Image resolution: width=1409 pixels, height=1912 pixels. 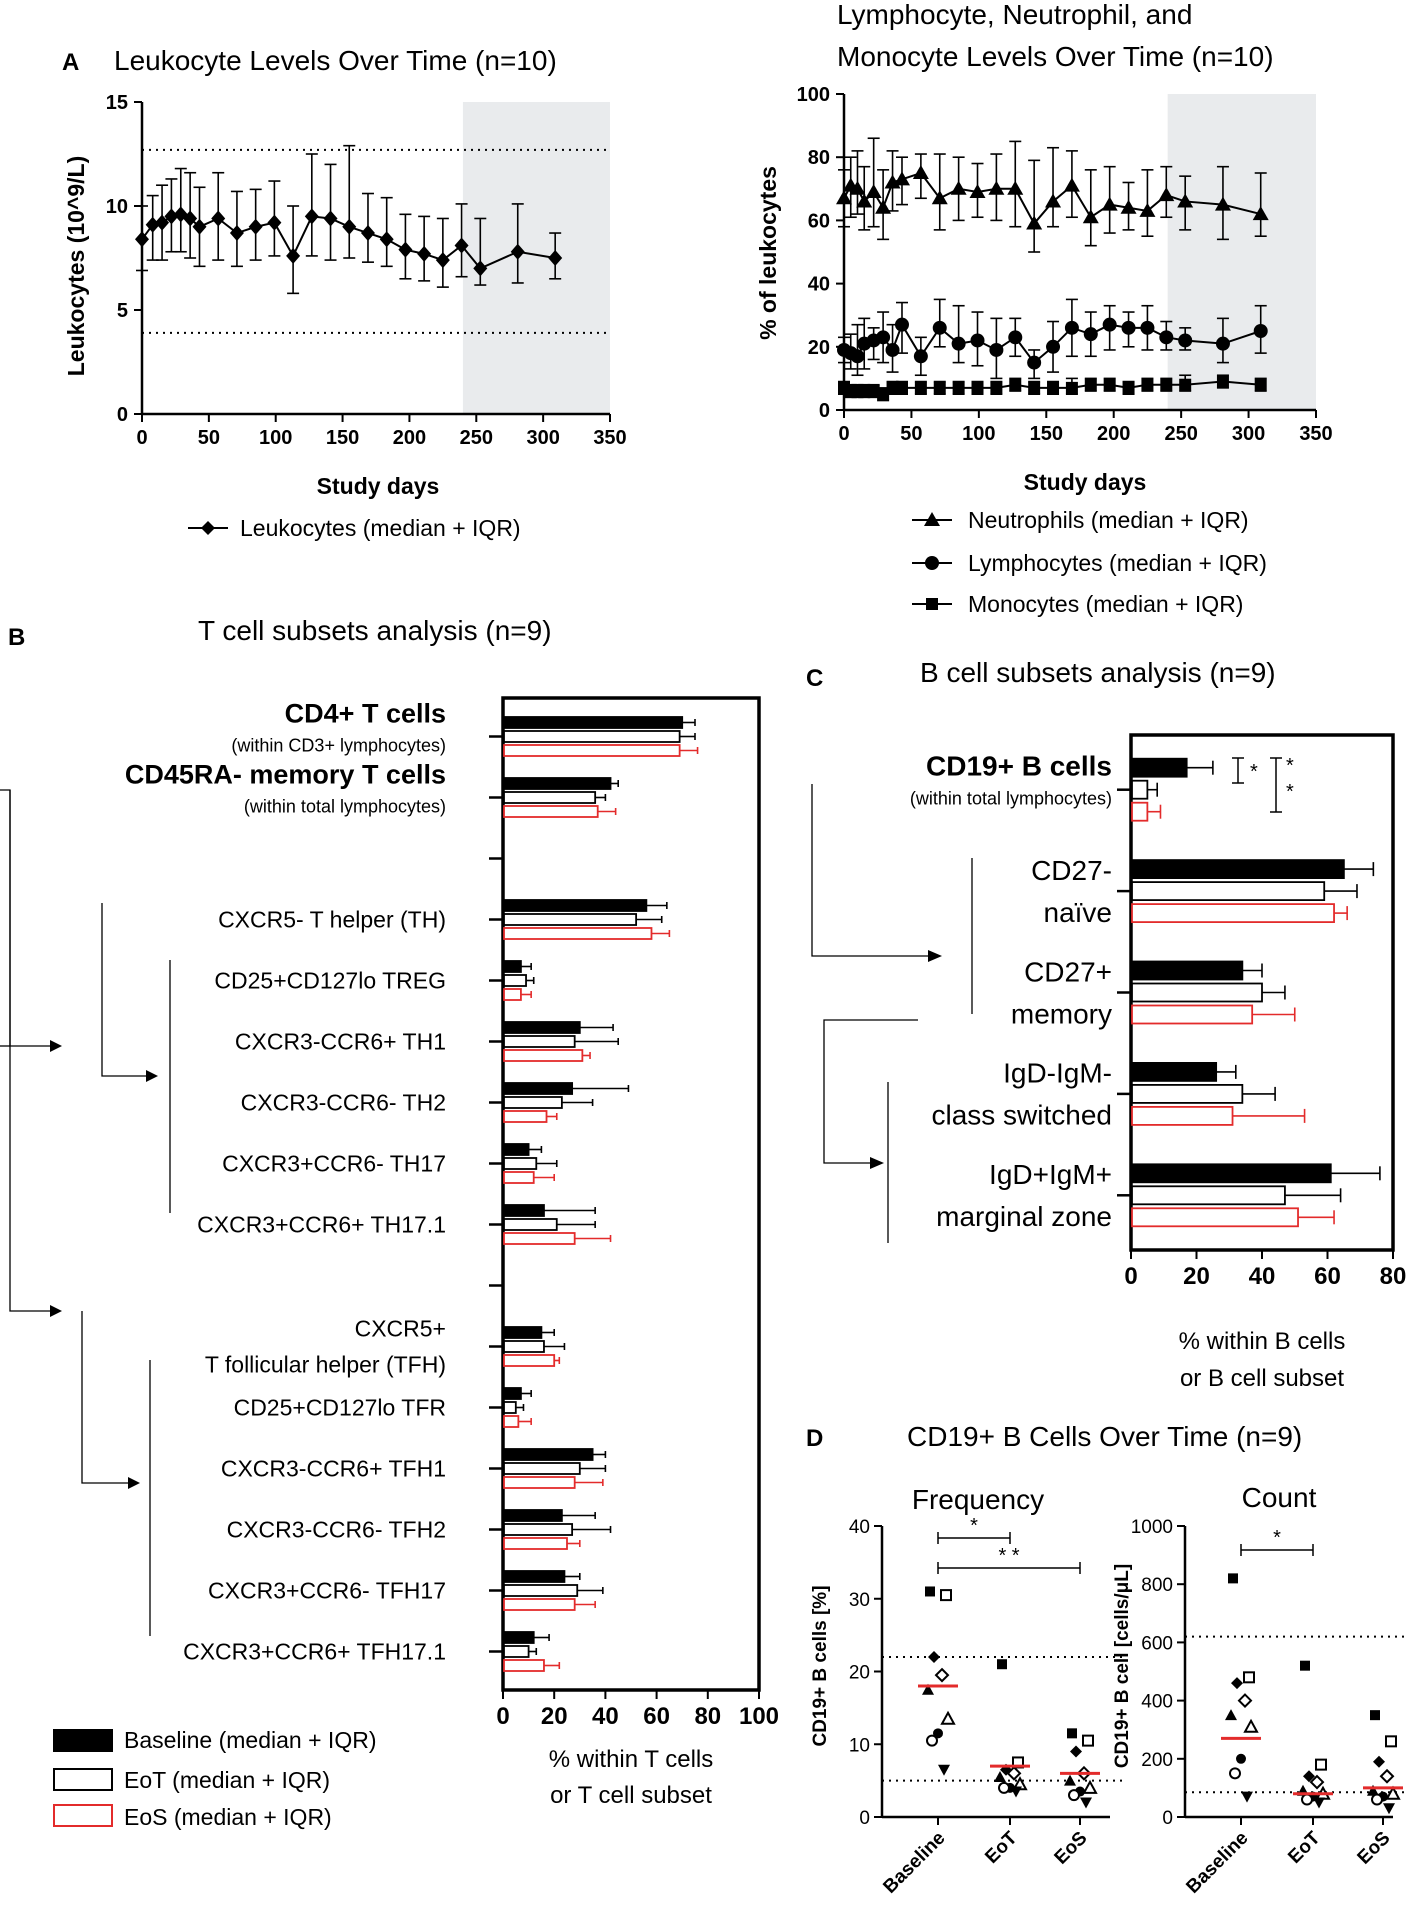 What do you see at coordinates (1248, 434) in the screenshot?
I see `wbc_fractions-x-tick-label: 300` at bounding box center [1248, 434].